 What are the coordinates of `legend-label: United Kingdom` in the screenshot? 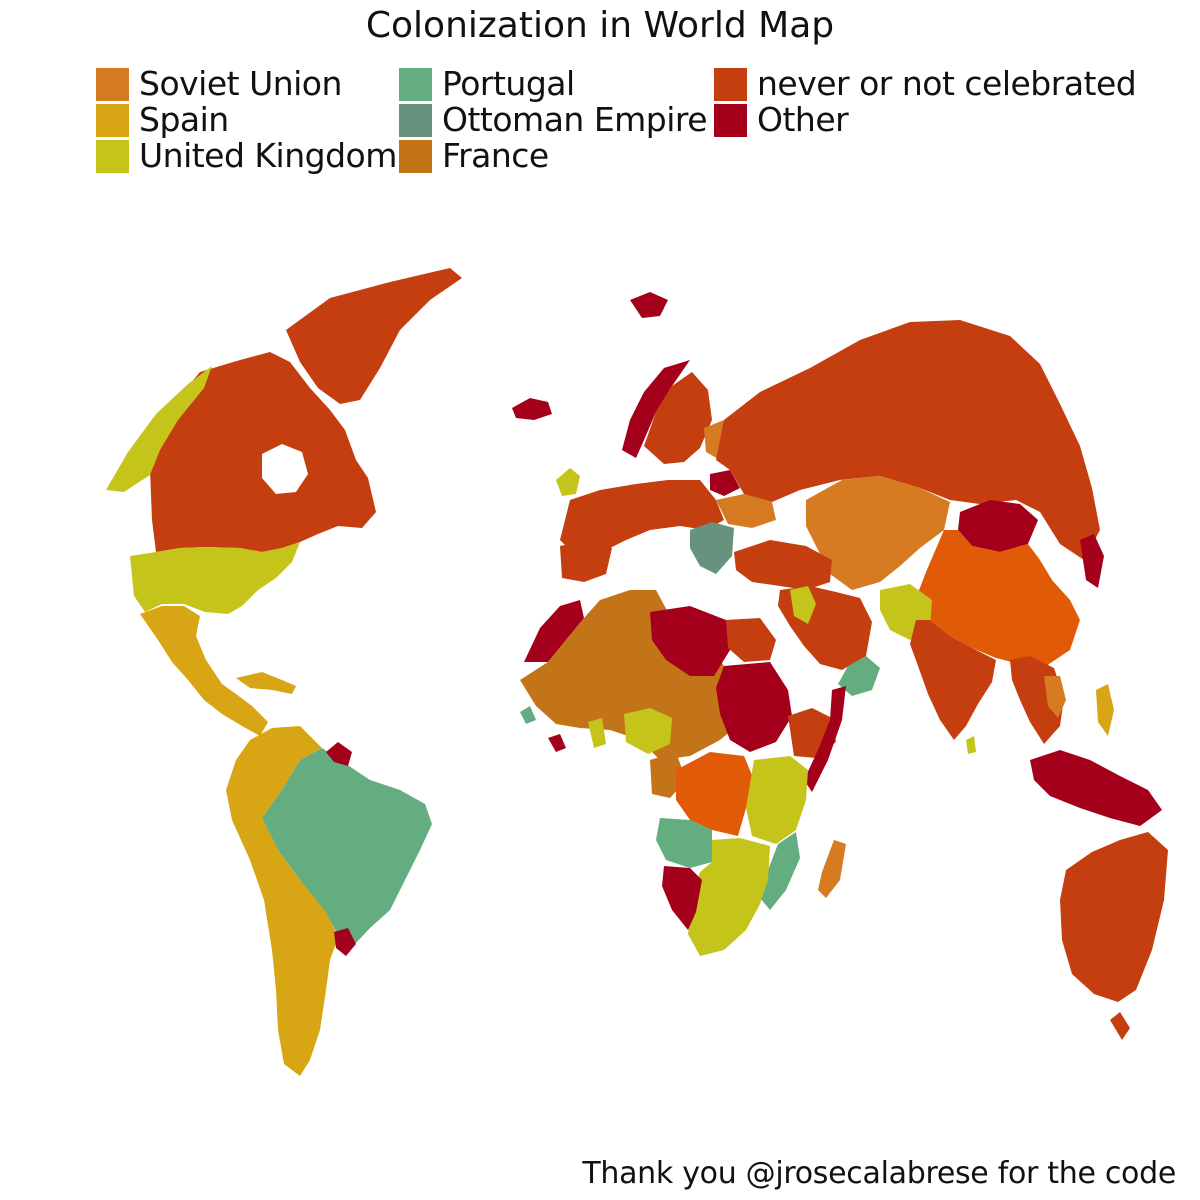 It's located at (268, 155).